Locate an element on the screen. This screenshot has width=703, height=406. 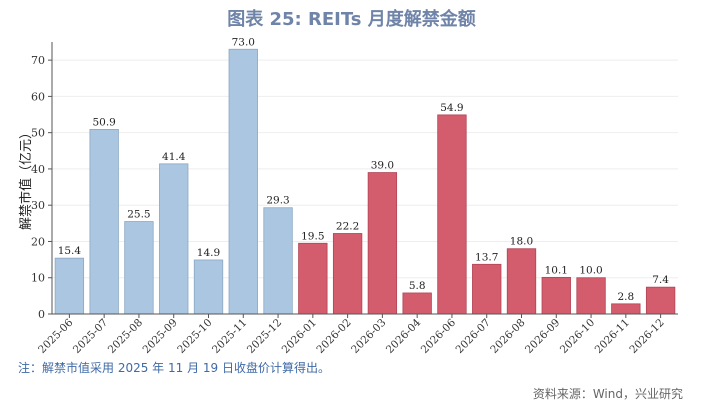
x-tick-label: 2026-06 is located at coordinates (439, 336).